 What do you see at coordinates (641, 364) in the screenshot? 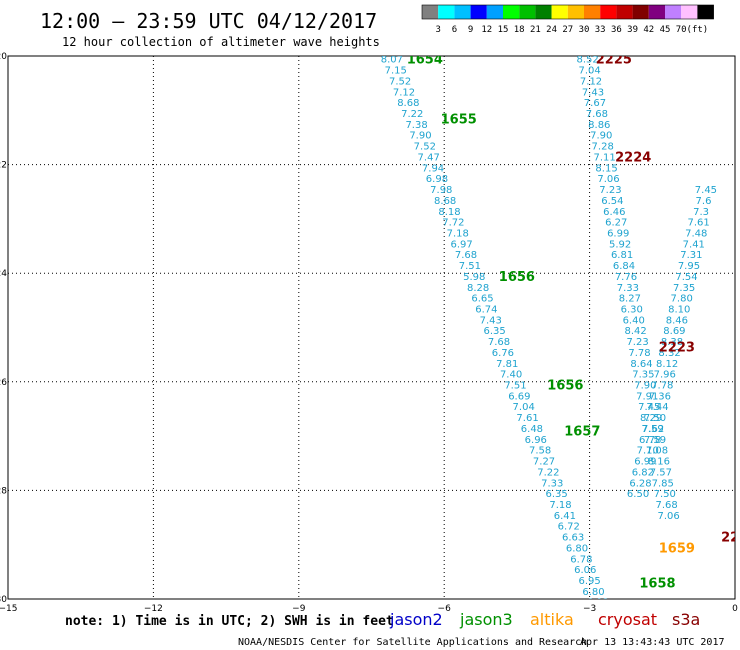
I see `swh-value-label: 8.64` at bounding box center [641, 364].